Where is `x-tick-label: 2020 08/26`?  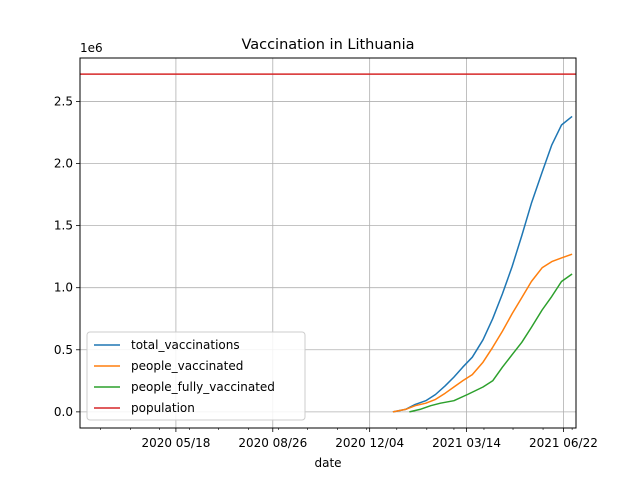
x-tick-label: 2020 08/26 is located at coordinates (272, 443).